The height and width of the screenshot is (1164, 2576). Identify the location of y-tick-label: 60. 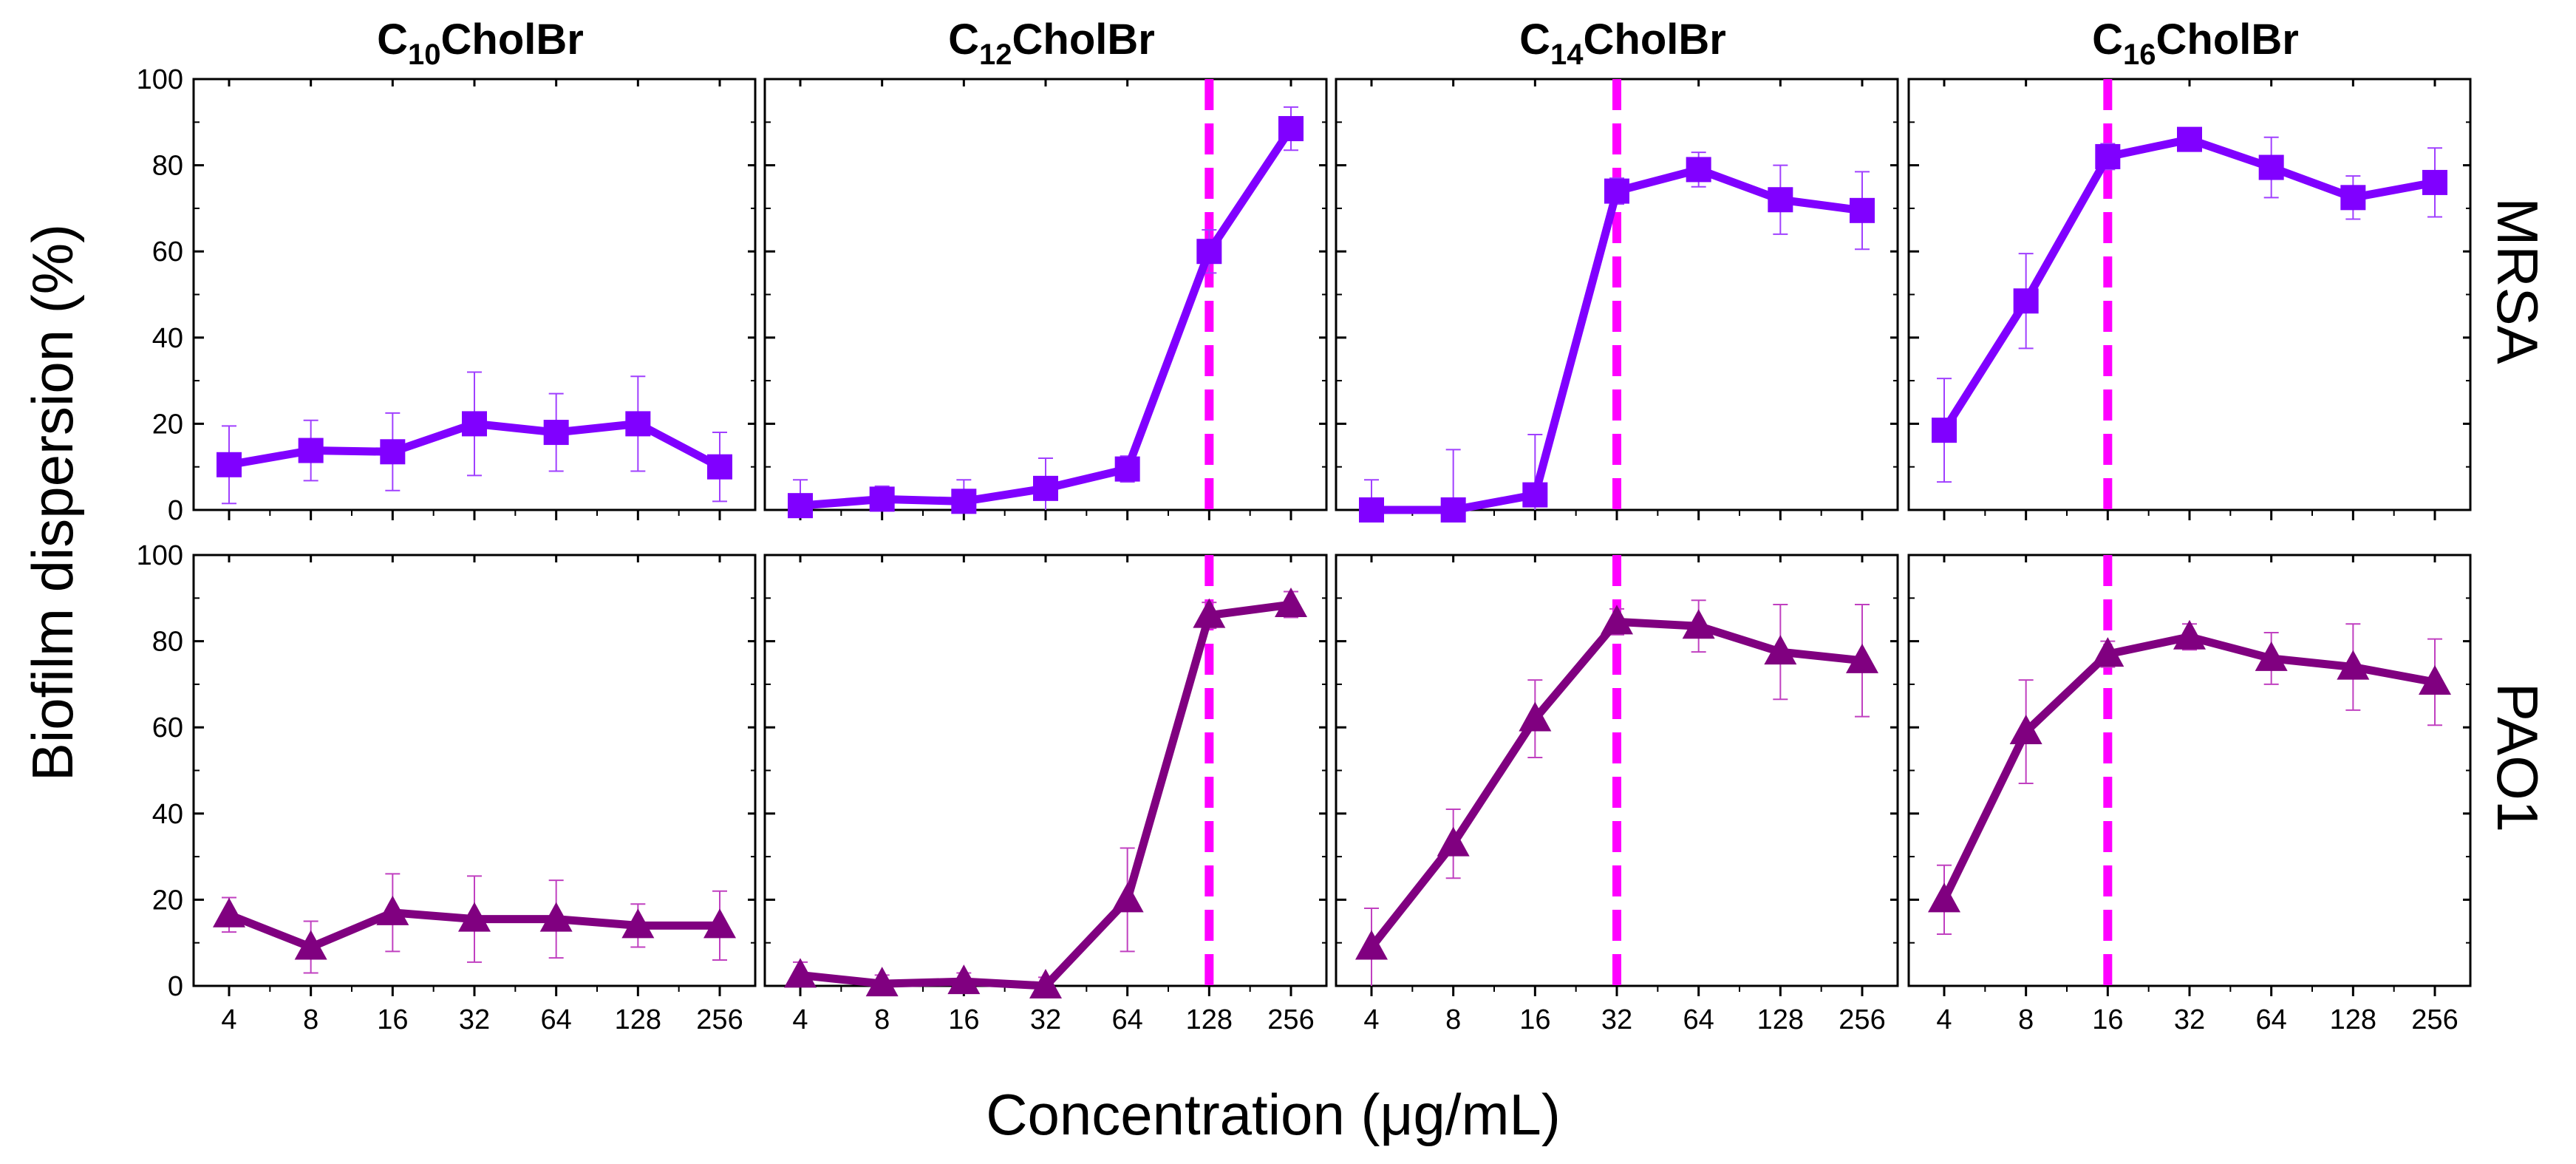
(167, 252).